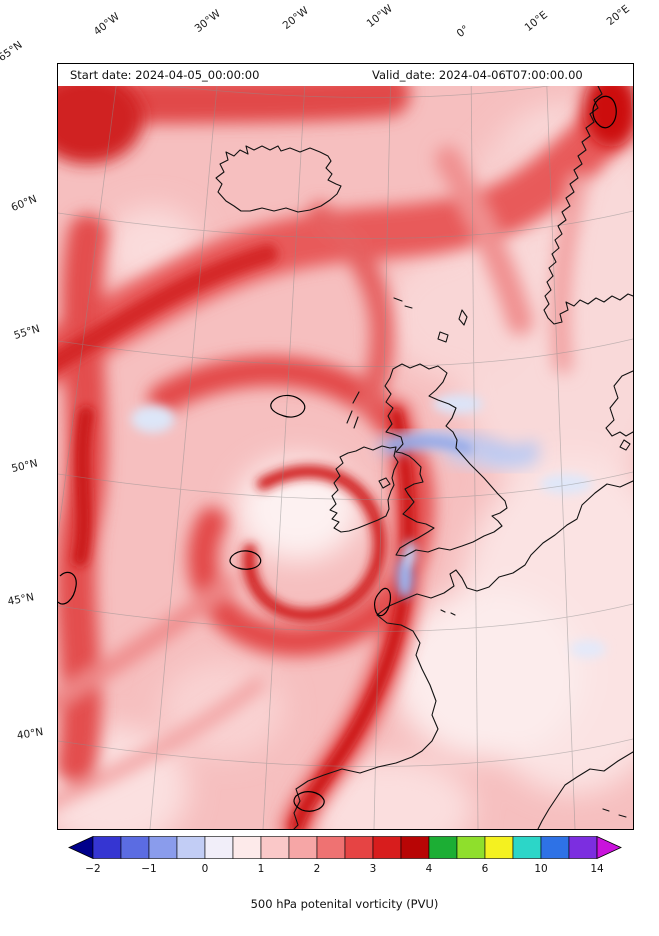 The image size is (659, 936). What do you see at coordinates (618, 15) in the screenshot?
I see `lon-tick-20e: 20°E` at bounding box center [618, 15].